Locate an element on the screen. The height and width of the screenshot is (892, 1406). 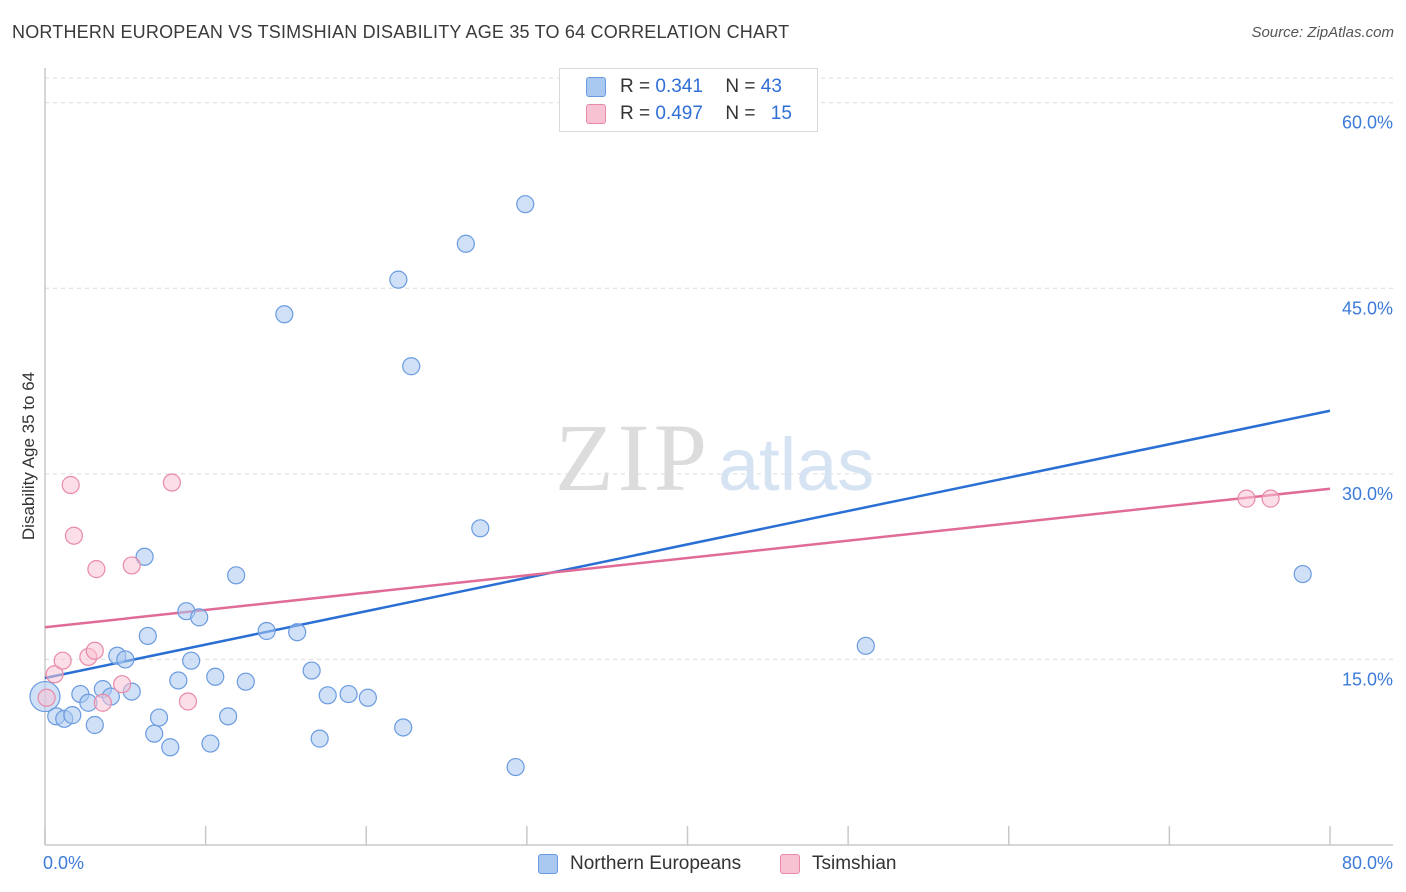
x-tick-label: 0.0% is located at coordinates (63, 863).